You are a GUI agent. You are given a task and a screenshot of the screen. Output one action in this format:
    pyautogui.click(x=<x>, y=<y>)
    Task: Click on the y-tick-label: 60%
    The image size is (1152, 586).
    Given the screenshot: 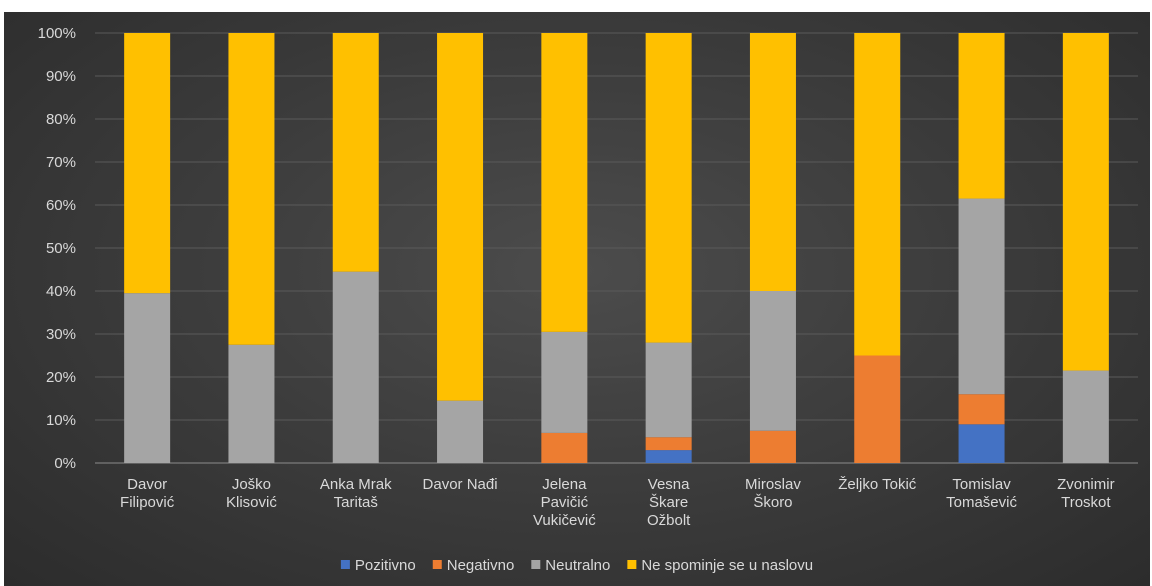 What is the action you would take?
    pyautogui.click(x=61, y=205)
    